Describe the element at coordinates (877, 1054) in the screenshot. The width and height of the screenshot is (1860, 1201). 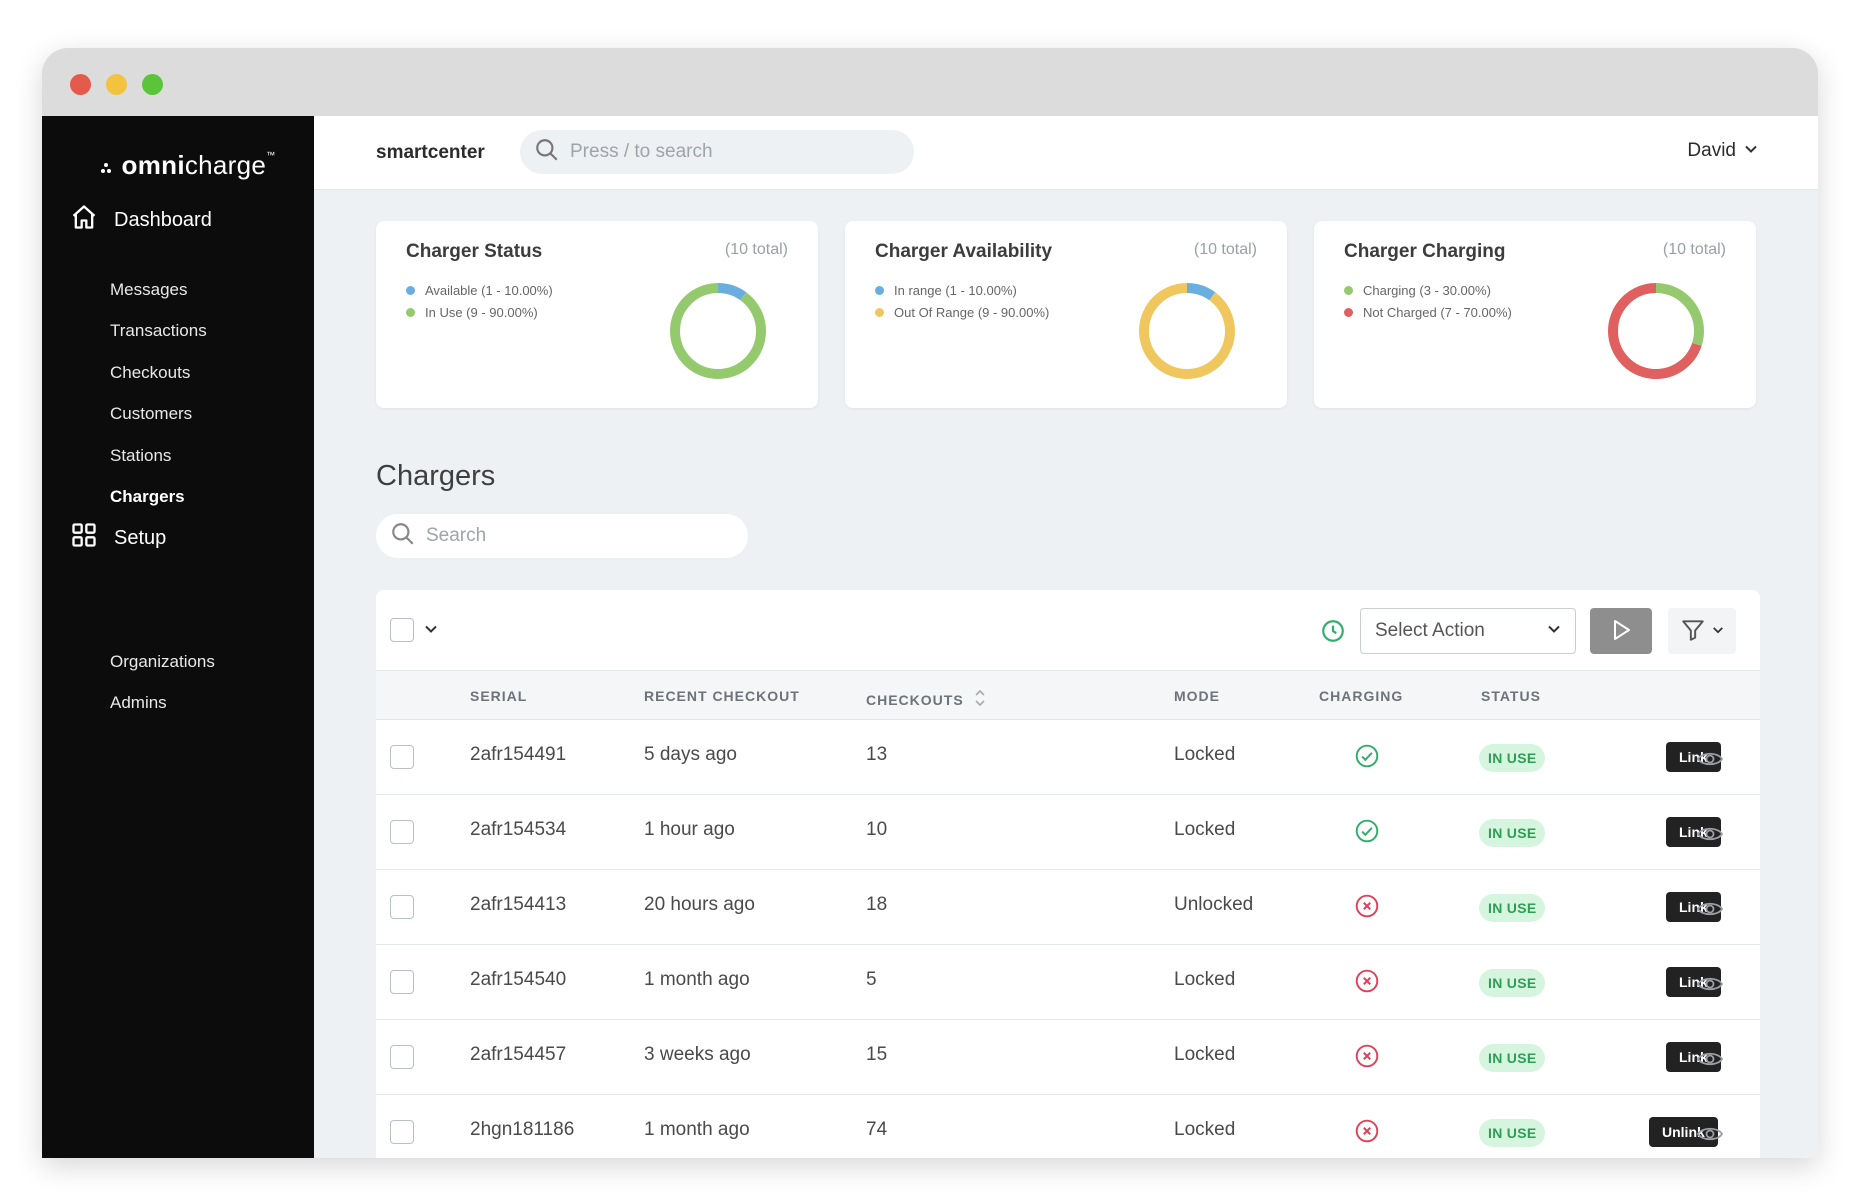
I see `checkouts-cell: 15` at that location.